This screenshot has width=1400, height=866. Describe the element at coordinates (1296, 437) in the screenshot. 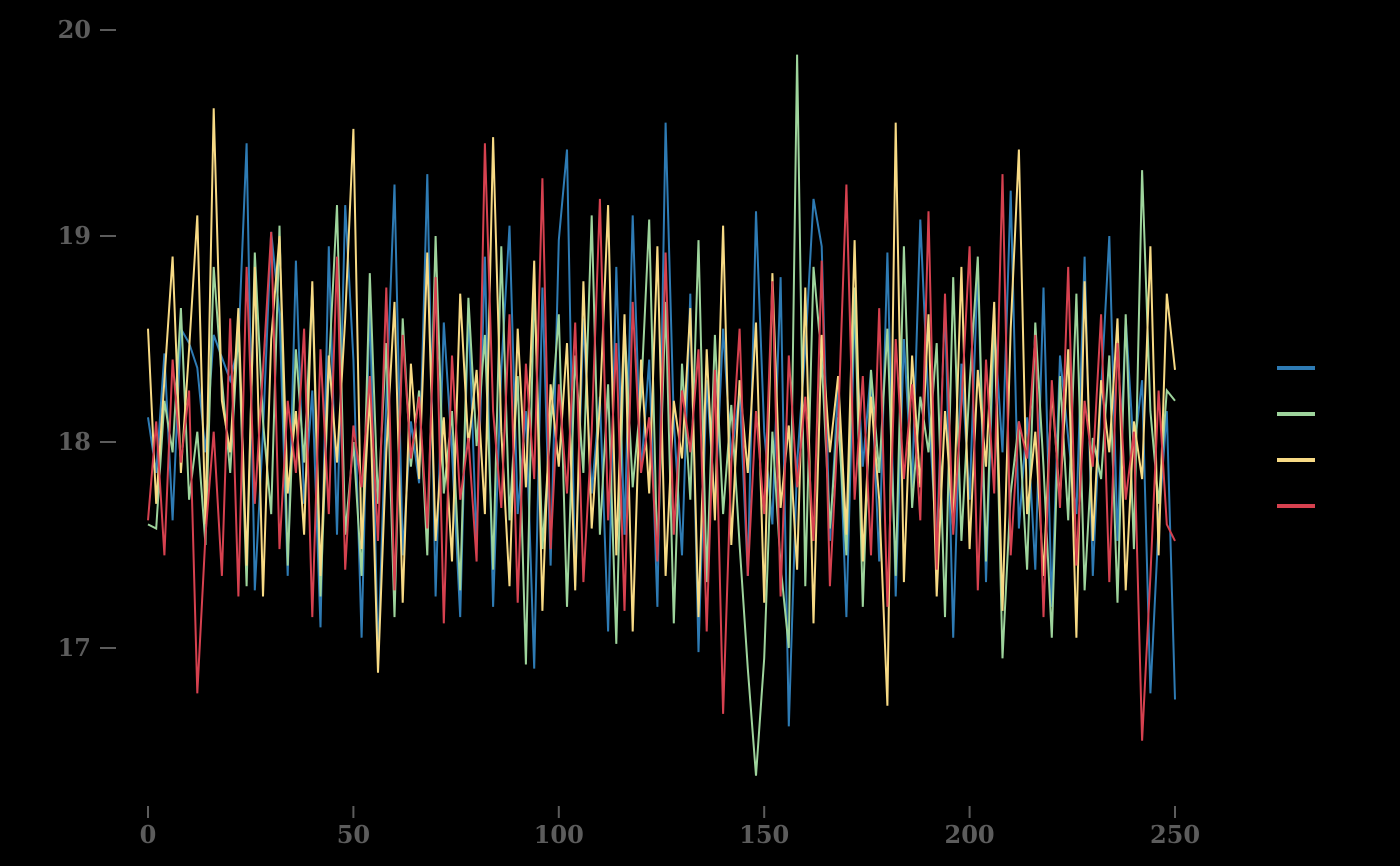

I see `legend` at that location.